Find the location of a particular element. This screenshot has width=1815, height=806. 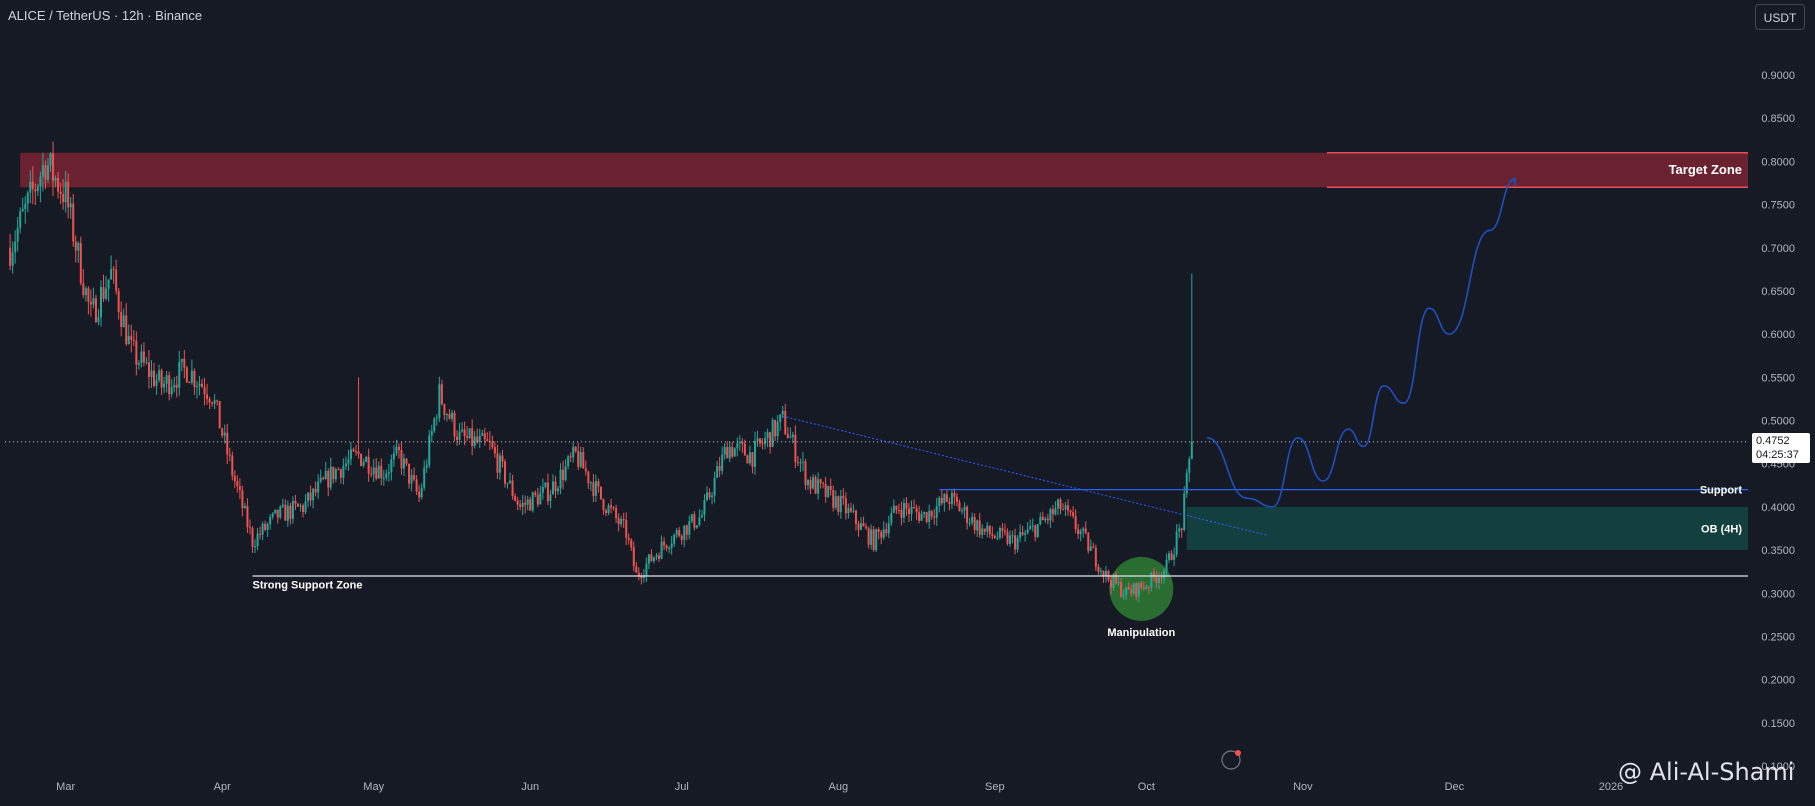

descending-trendline is located at coordinates (1025, 475).